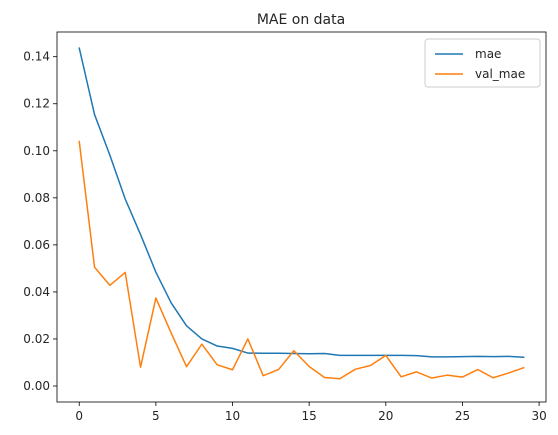  I want to click on x-tick-label: 5, so click(156, 416).